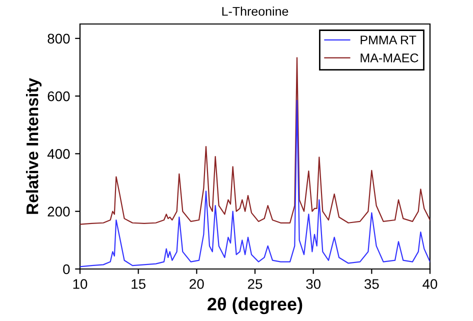  Describe the element at coordinates (34, 146) in the screenshot. I see `y-axis-title: Relative Intensity` at that location.